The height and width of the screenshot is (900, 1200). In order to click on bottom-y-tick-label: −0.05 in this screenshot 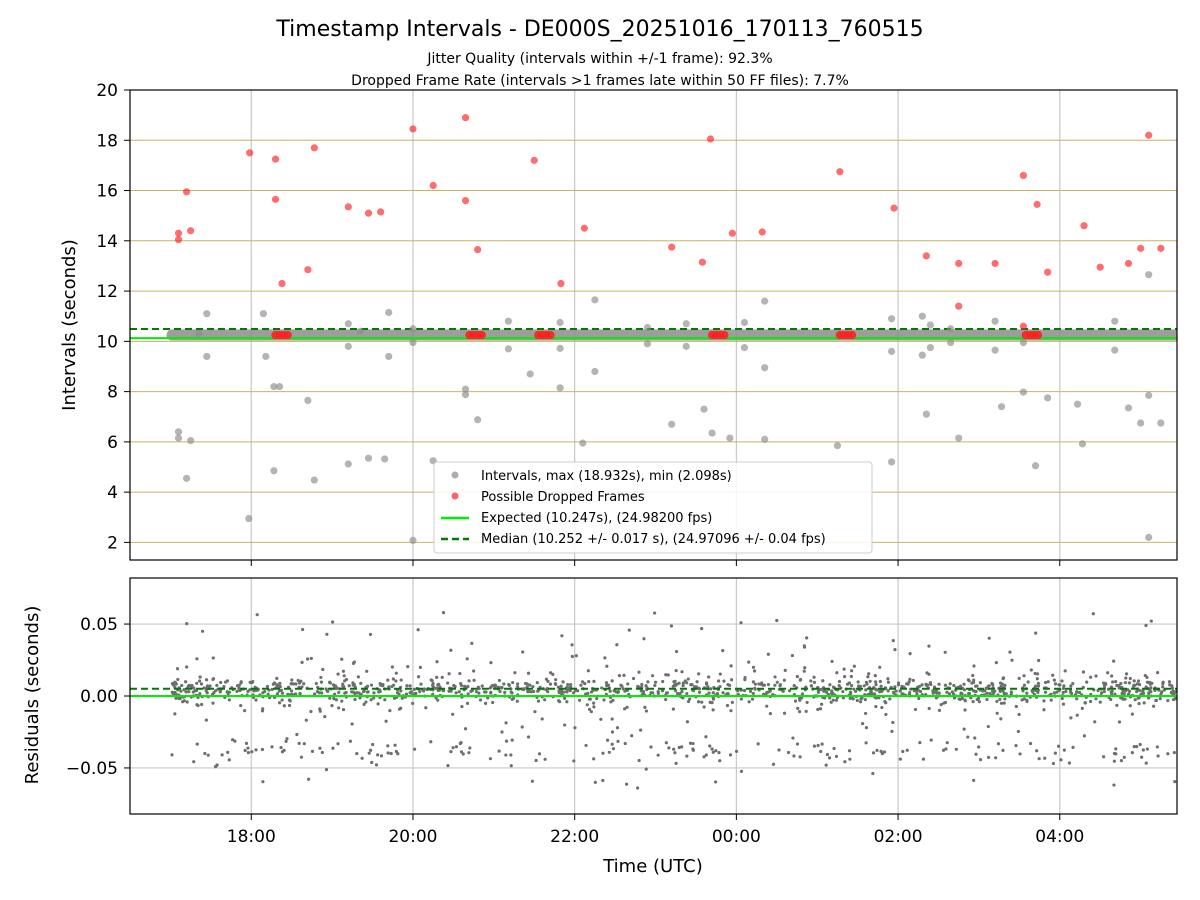, I will do `click(92, 769)`.